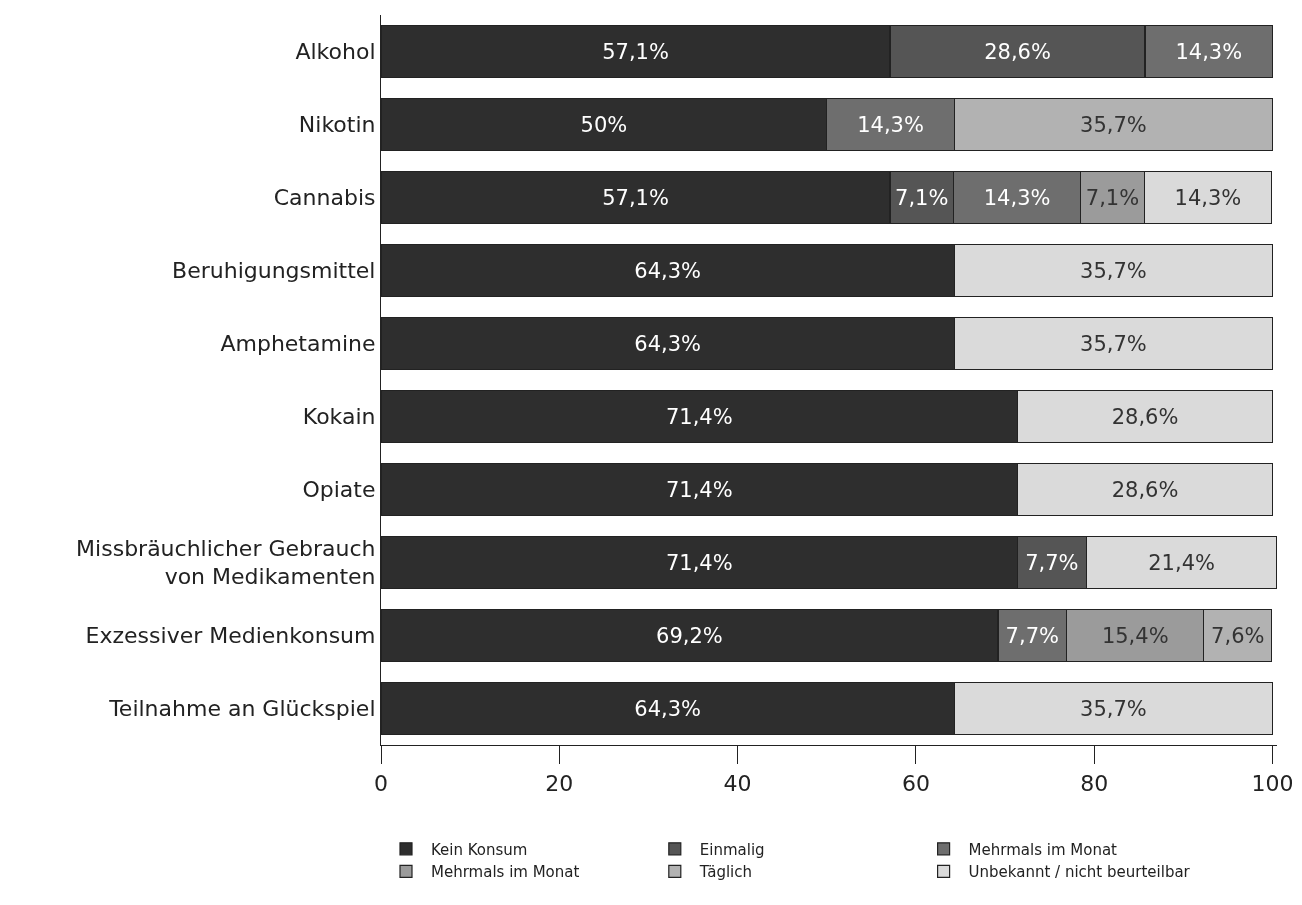 The width and height of the screenshot is (1302, 905). I want to click on y-tick-label: Exzessiver Medienkonsum, so click(230, 636).